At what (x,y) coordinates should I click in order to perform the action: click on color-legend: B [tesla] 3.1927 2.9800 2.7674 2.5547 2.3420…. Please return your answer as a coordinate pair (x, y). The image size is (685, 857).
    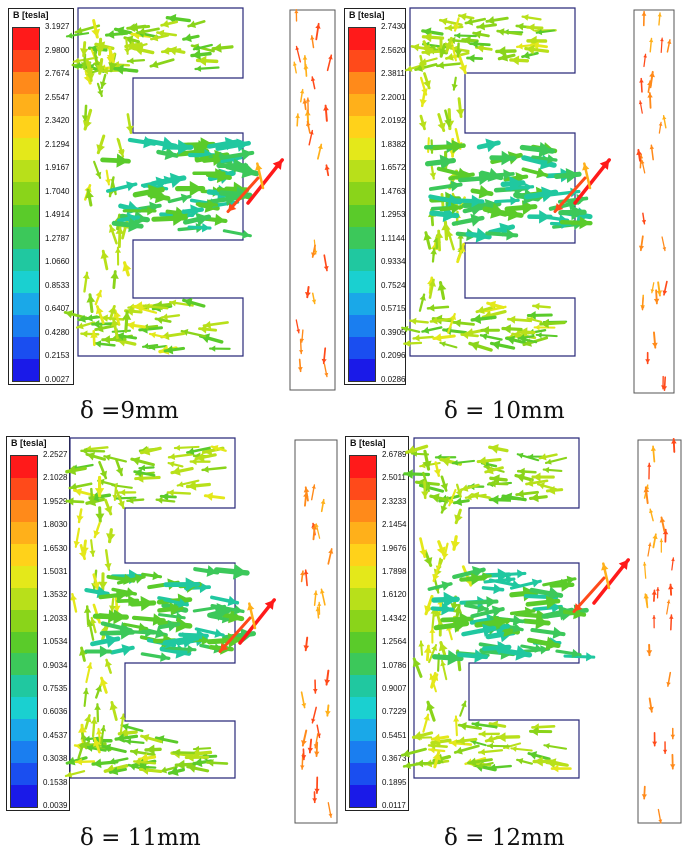
    Looking at the image, I should click on (41, 196).